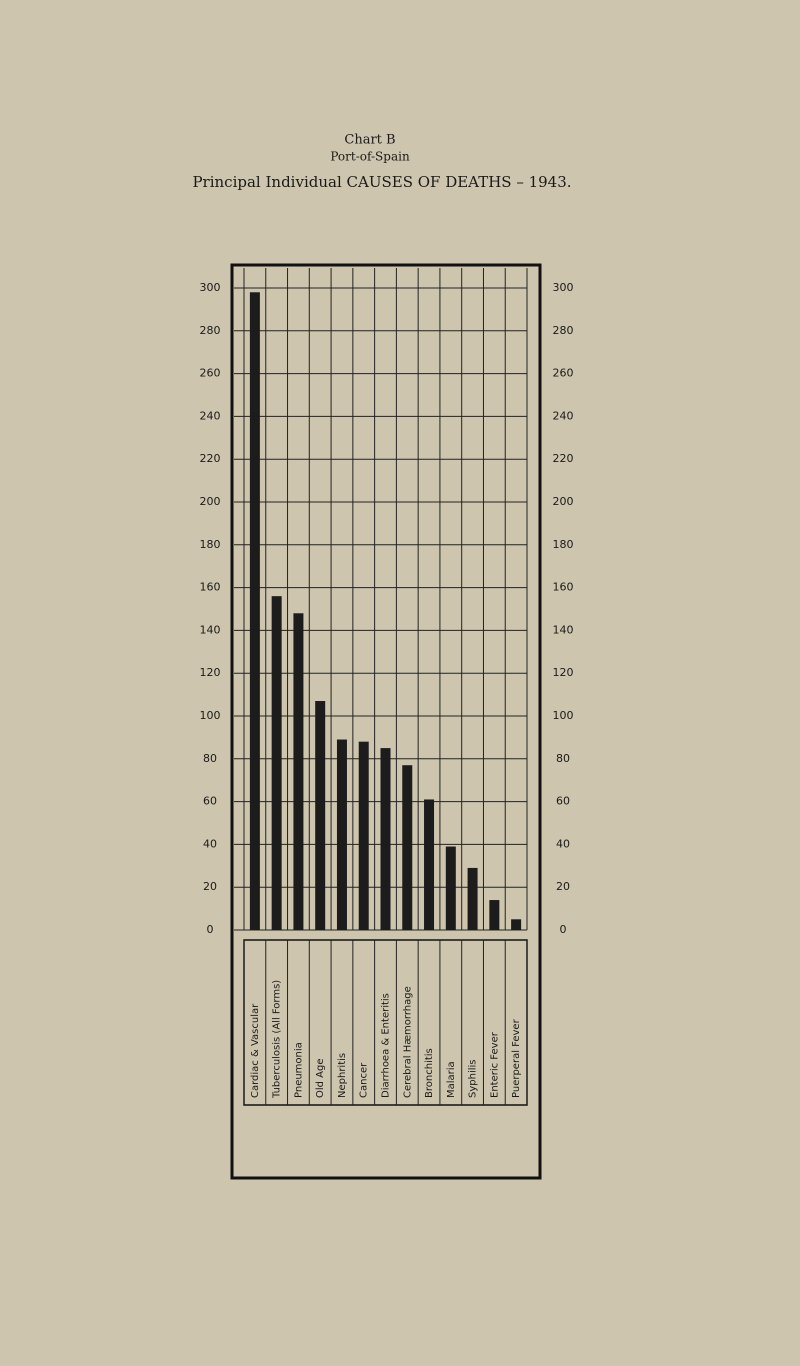 The image size is (800, 1366). I want to click on x-tick-label: Cardiac & Vascular, so click(255, 1050).